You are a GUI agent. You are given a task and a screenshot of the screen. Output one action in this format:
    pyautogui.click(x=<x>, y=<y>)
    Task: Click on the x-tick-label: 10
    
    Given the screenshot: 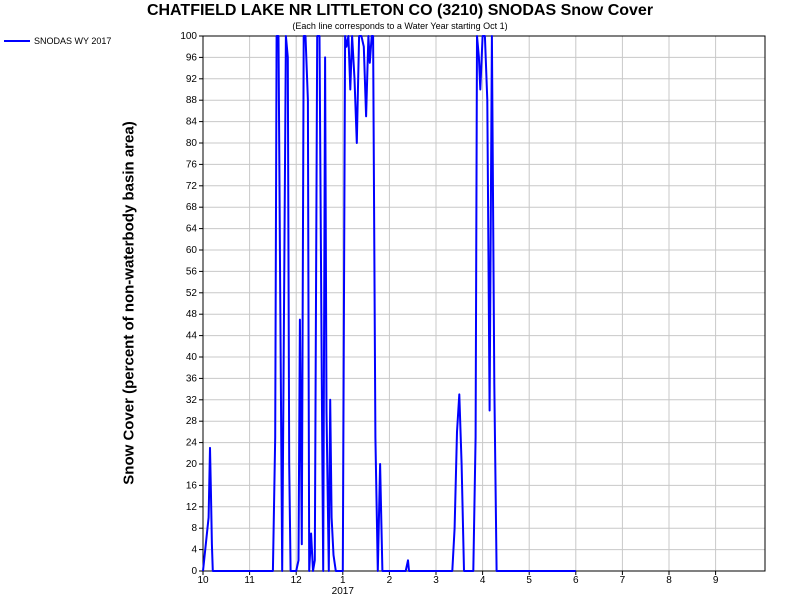 What is the action you would take?
    pyautogui.click(x=203, y=580)
    